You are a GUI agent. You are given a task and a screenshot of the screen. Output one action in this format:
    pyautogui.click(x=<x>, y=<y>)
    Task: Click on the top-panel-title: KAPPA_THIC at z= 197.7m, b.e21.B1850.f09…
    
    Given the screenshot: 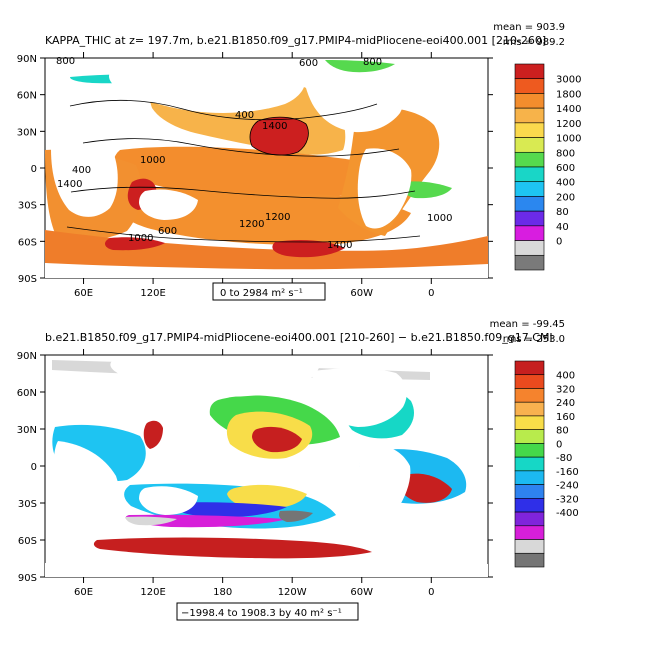 What is the action you would take?
    pyautogui.click(x=295, y=40)
    